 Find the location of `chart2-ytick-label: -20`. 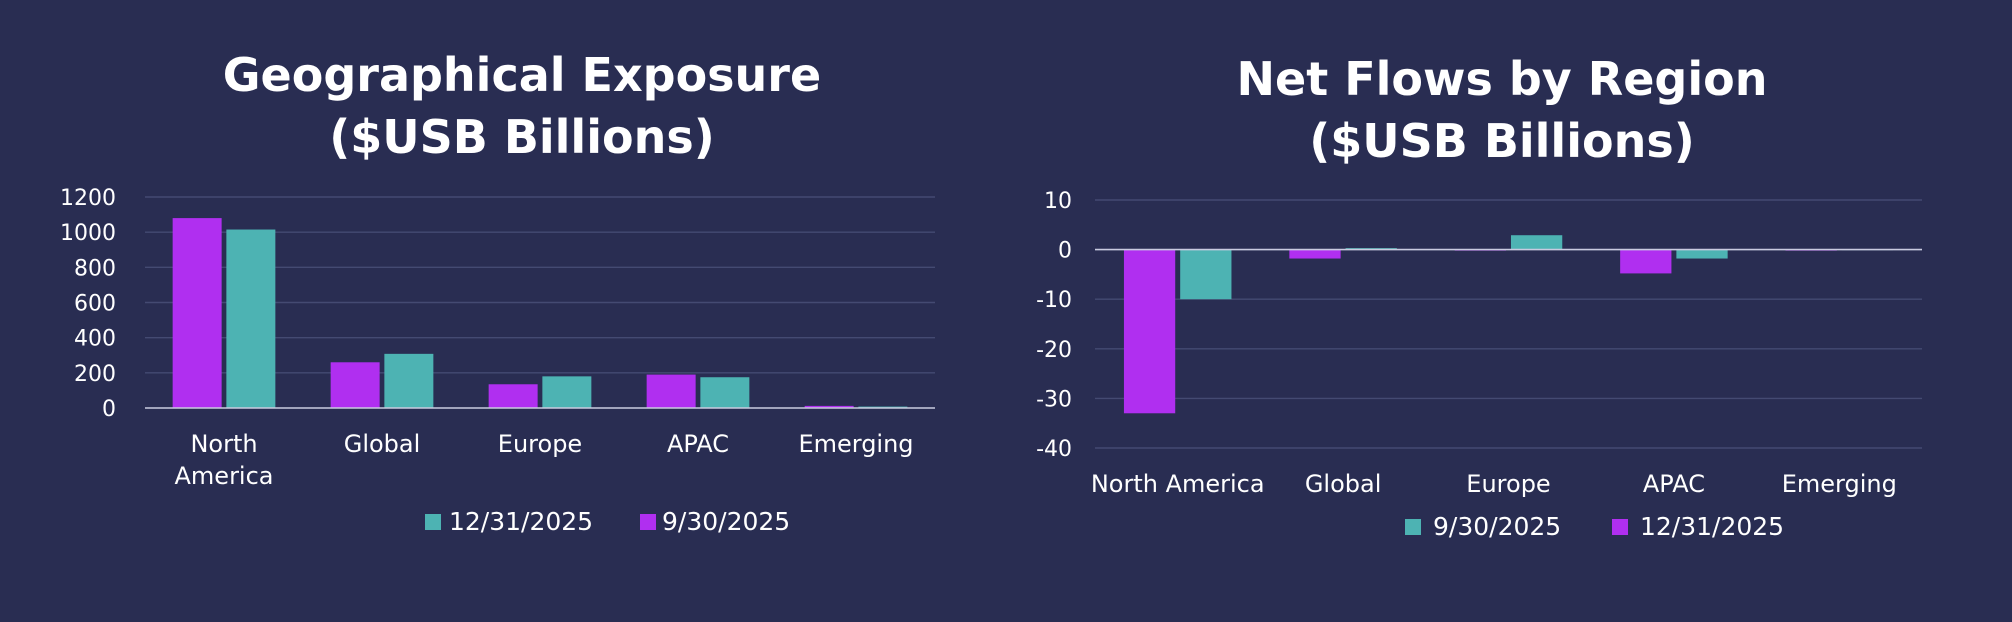

chart2-ytick-label: -20 is located at coordinates (1054, 350).